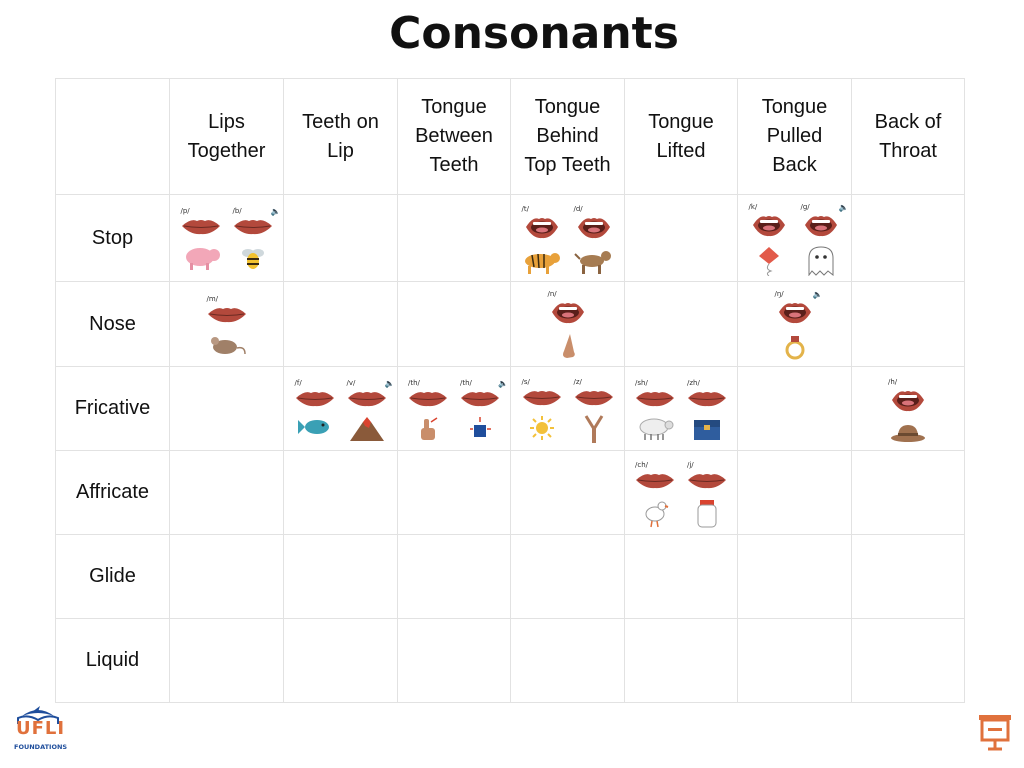 The width and height of the screenshot is (1024, 768). What do you see at coordinates (594, 242) in the screenshot?
I see `sound-card: /d/` at bounding box center [594, 242].